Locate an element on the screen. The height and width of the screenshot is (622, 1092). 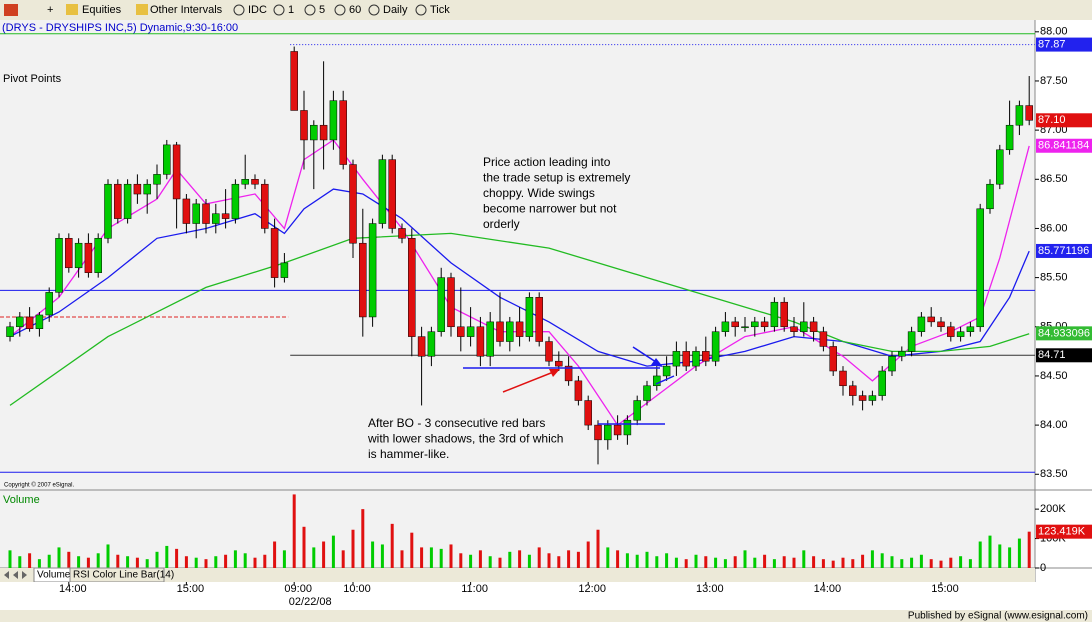
volume-pane is located at coordinates (517, 529).